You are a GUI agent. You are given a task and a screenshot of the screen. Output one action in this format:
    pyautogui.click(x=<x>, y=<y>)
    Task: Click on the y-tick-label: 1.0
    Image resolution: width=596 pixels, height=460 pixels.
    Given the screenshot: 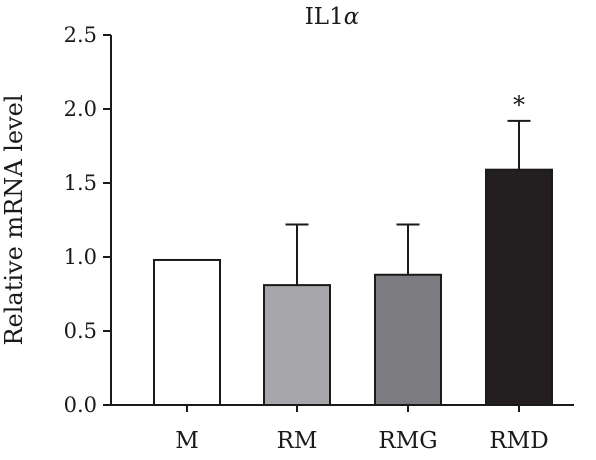 What is the action you would take?
    pyautogui.click(x=80, y=257)
    